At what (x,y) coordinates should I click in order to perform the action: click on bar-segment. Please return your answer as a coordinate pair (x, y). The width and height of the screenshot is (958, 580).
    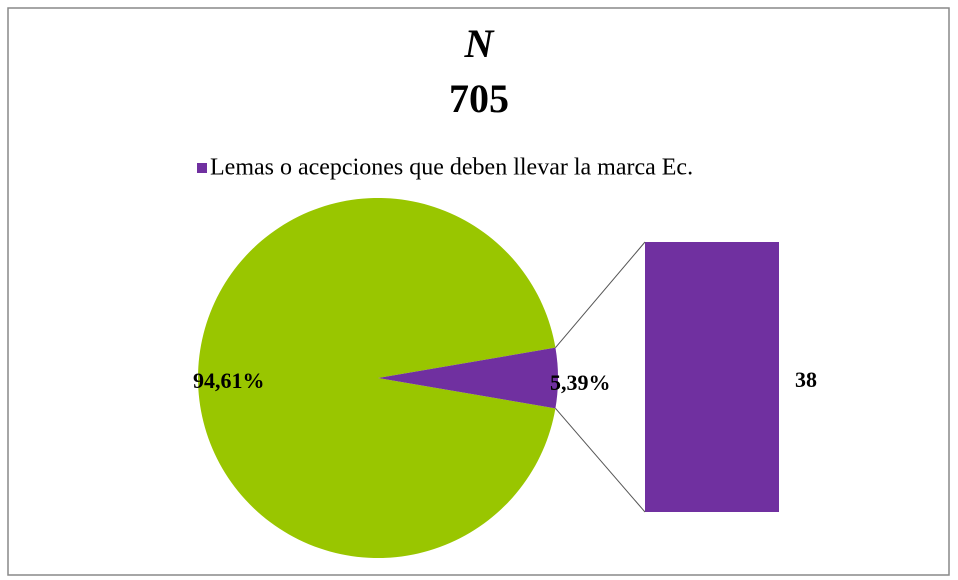
    Looking at the image, I should click on (712, 377).